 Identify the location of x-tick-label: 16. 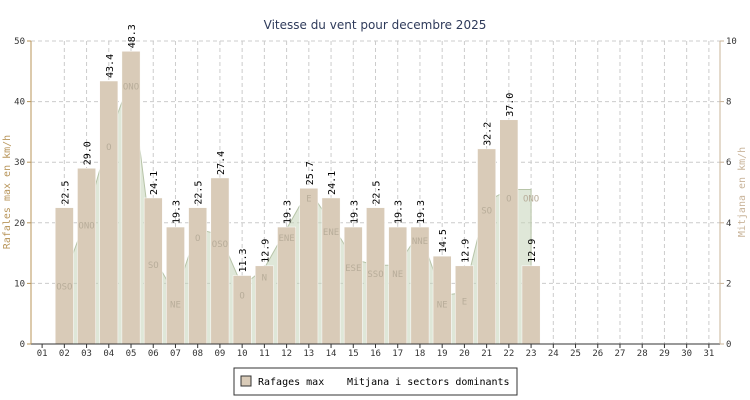
(375, 354).